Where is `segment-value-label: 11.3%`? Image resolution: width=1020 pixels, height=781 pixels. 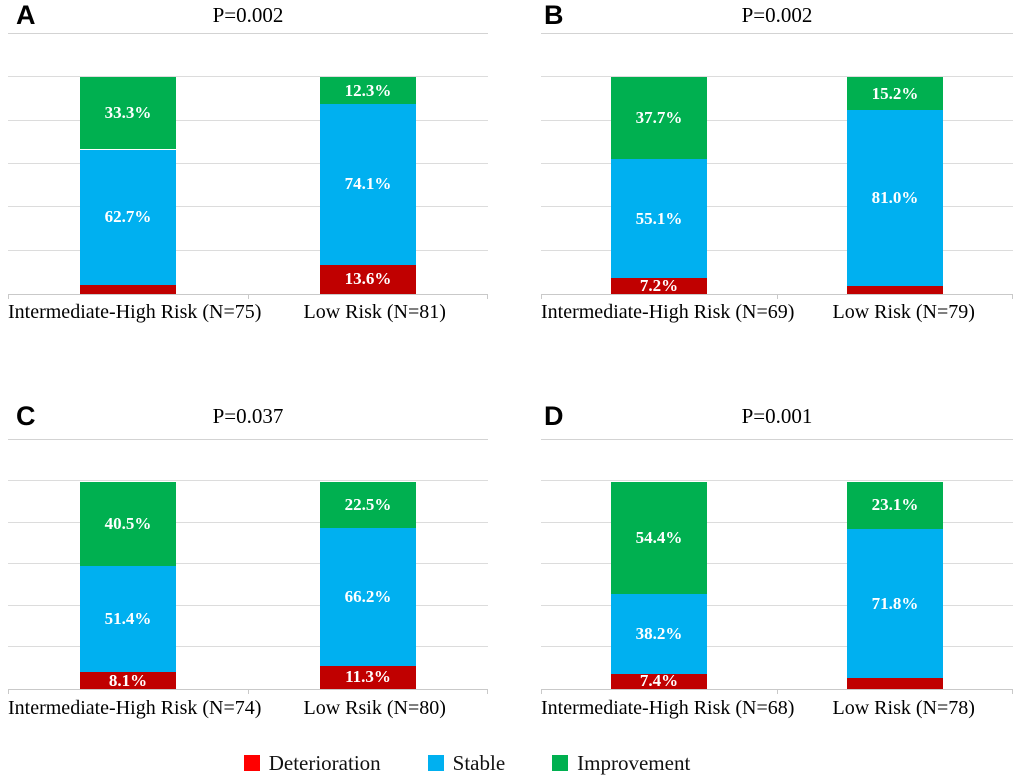 segment-value-label: 11.3% is located at coordinates (368, 677).